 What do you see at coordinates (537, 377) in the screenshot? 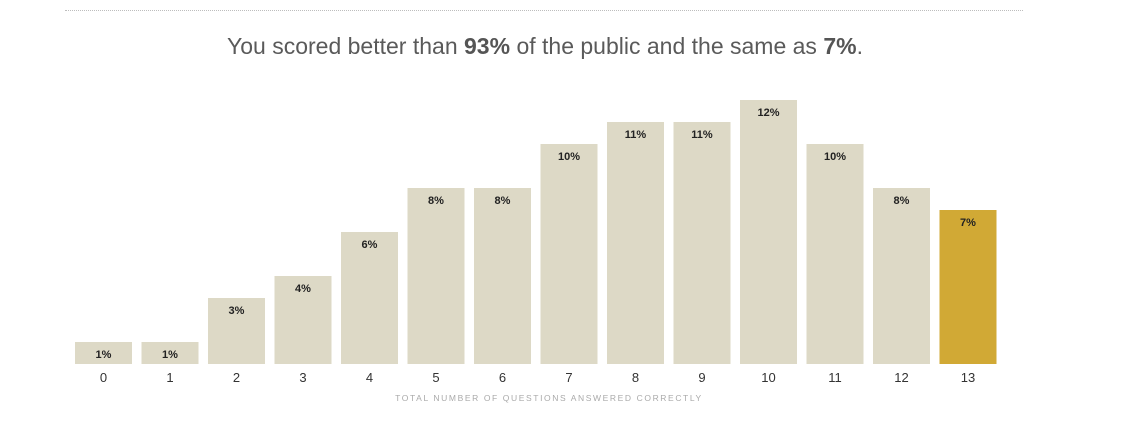
I see `x-tick-group: 0 1 2 3 4 5 6 7 8 9 10 11 12 13` at bounding box center [537, 377].